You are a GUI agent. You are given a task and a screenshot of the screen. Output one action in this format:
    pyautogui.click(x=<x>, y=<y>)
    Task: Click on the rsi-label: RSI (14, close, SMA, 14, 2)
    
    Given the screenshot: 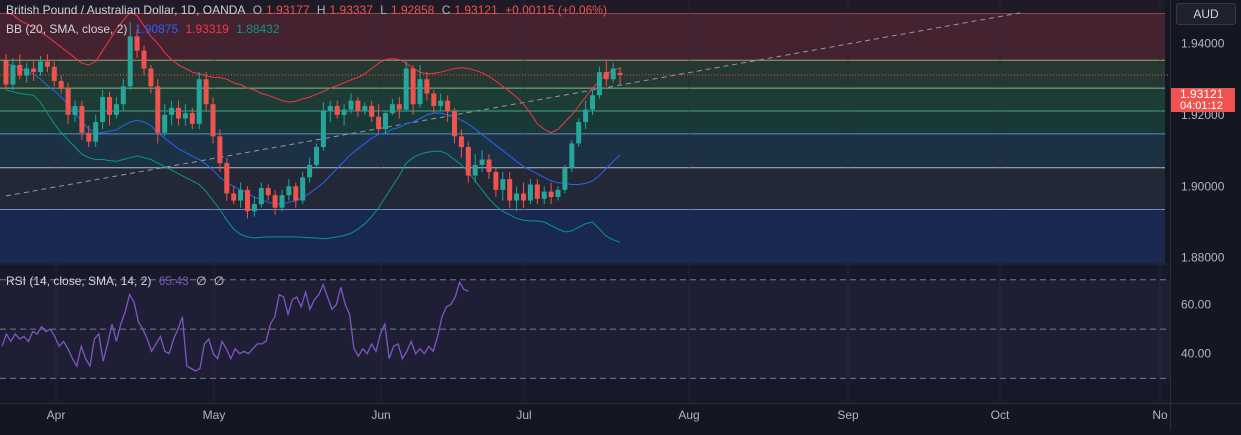 What is the action you would take?
    pyautogui.click(x=79, y=281)
    